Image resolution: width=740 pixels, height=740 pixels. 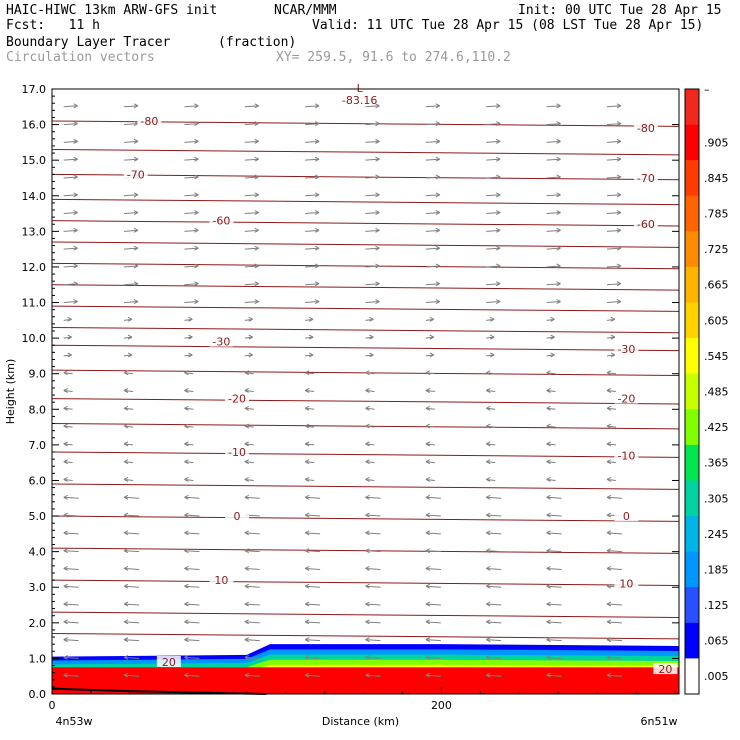 I want to click on contour-label: -80, so click(x=646, y=128).